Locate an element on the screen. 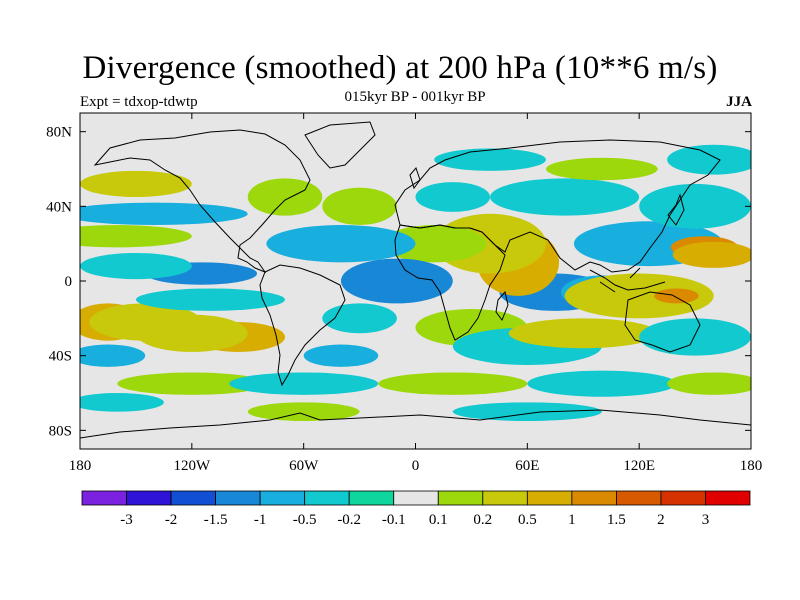 This screenshot has width=800, height=600. coast-south-america is located at coordinates (302, 325).